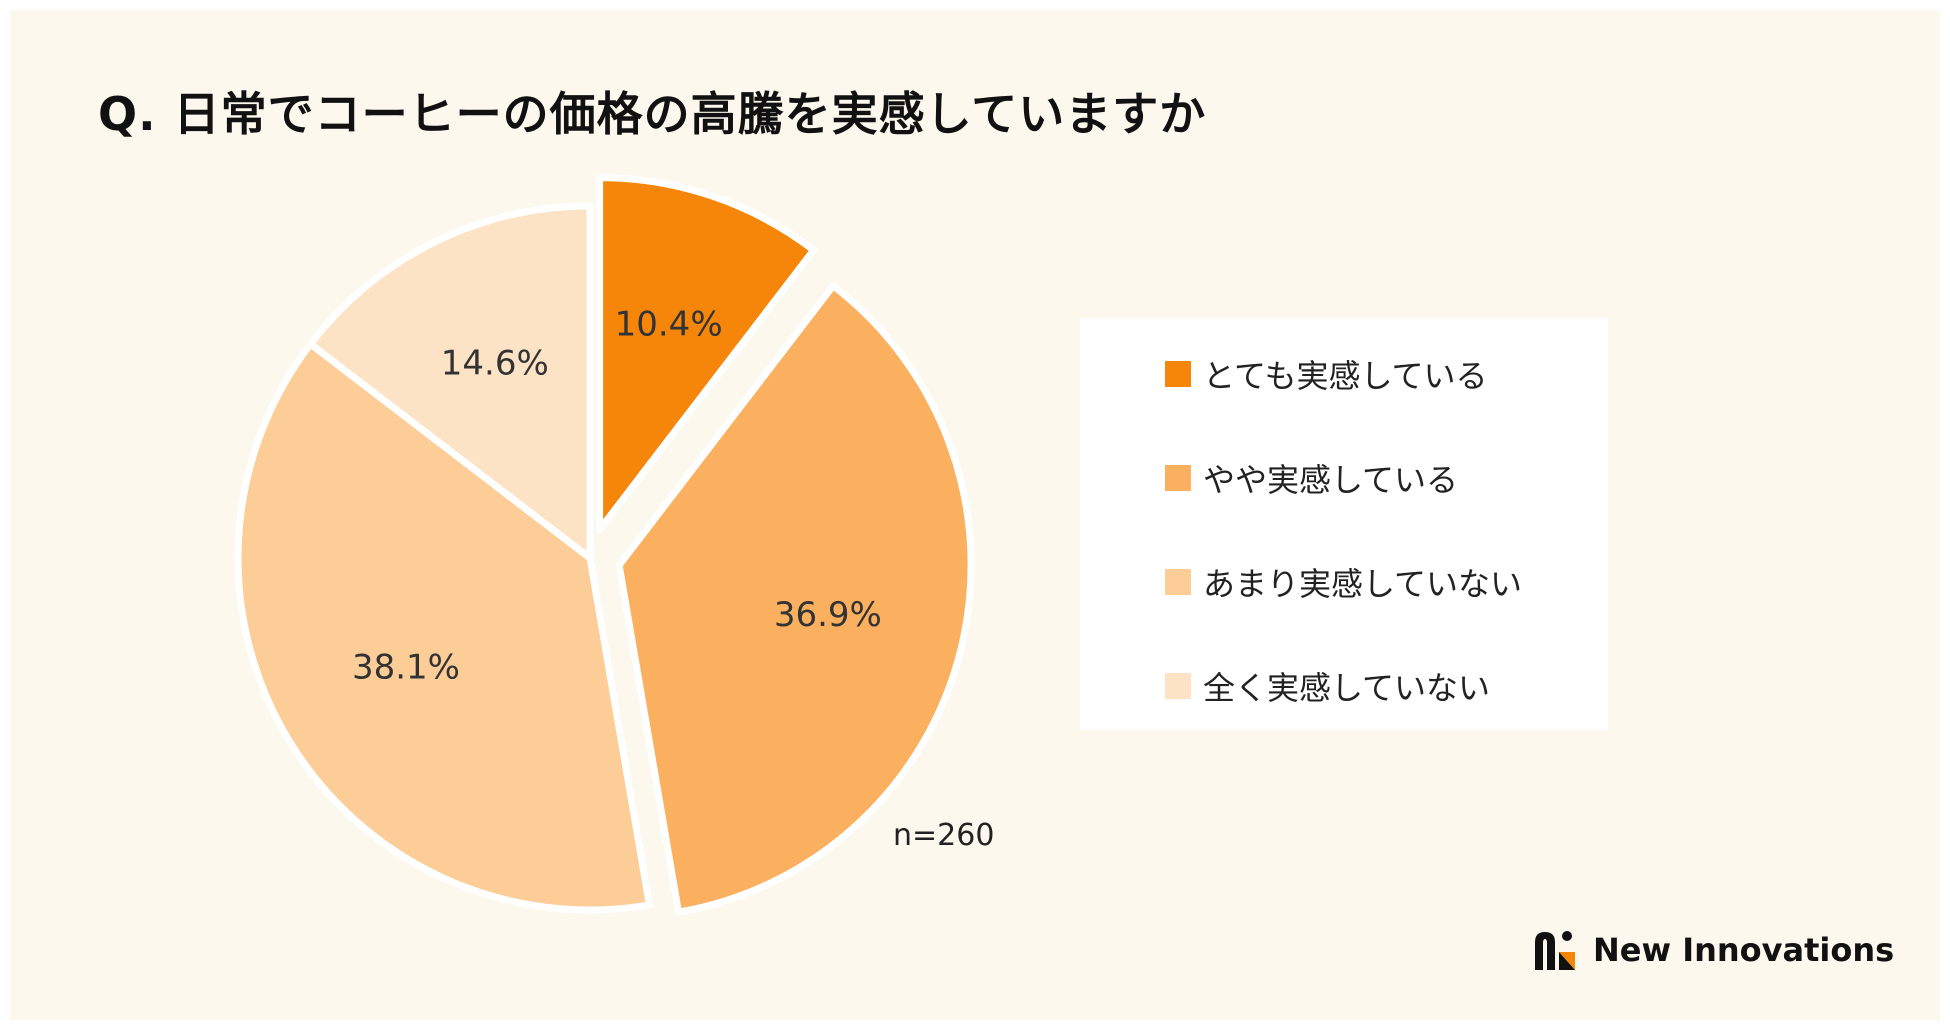  I want to click on legend-item: やや実感している, so click(1312, 478).